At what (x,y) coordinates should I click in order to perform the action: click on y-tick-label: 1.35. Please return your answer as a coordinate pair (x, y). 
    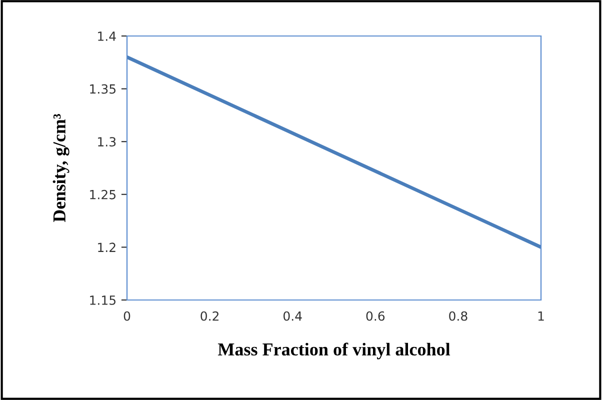
    Looking at the image, I should click on (103, 89).